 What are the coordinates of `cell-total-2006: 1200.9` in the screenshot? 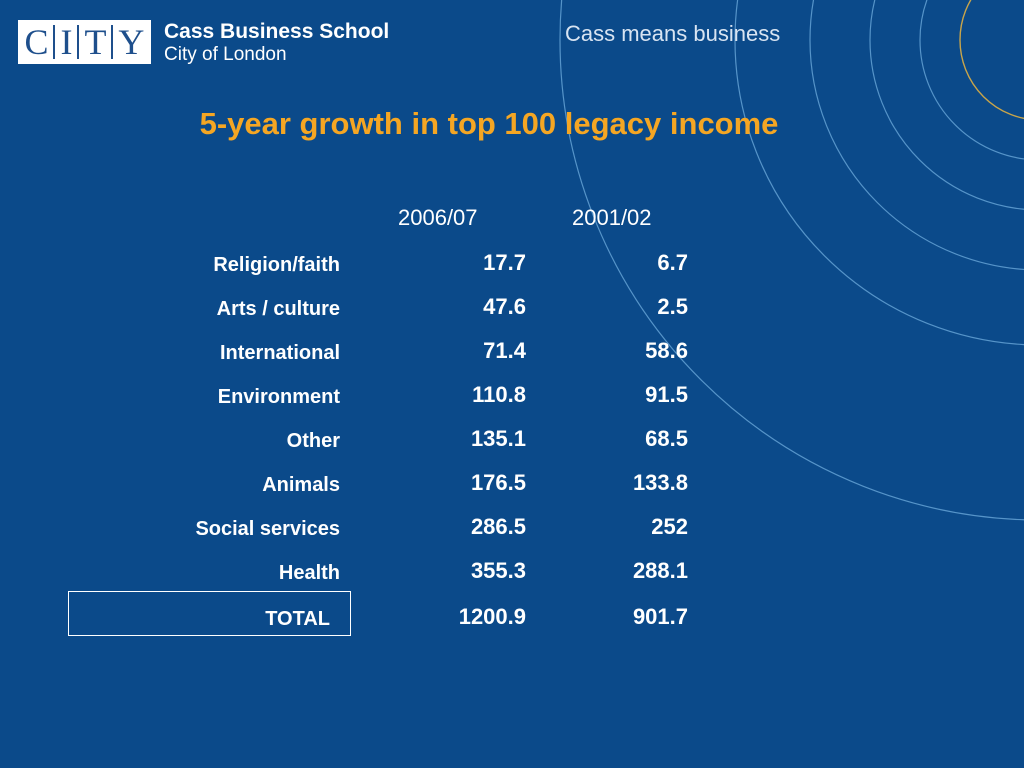 It's located at (492, 616).